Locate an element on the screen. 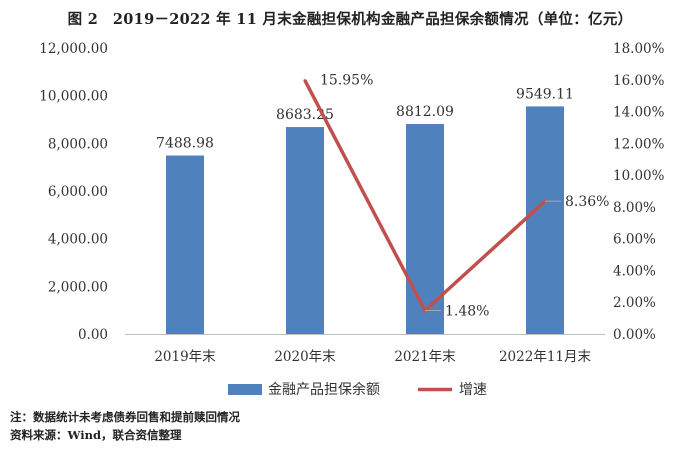 The height and width of the screenshot is (454, 700). x-tick-label: 2019年末 is located at coordinates (185, 357).